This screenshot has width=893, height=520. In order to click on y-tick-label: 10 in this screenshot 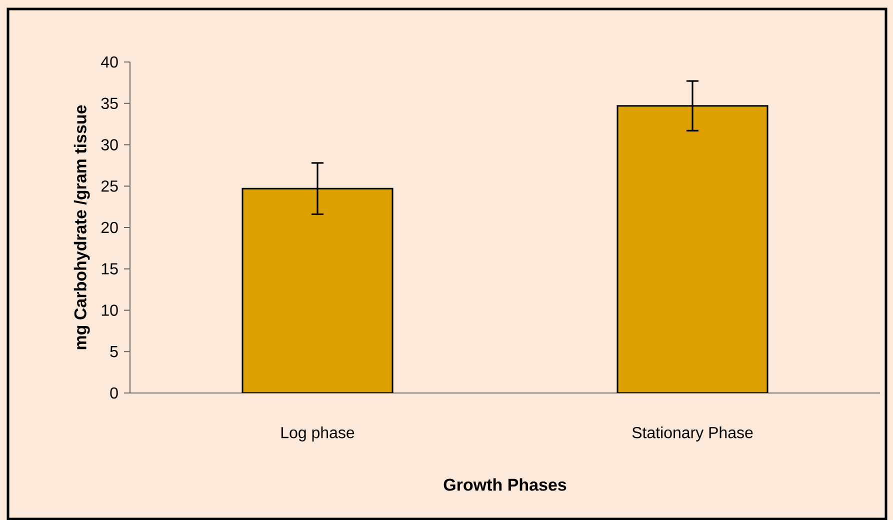, I will do `click(110, 310)`.